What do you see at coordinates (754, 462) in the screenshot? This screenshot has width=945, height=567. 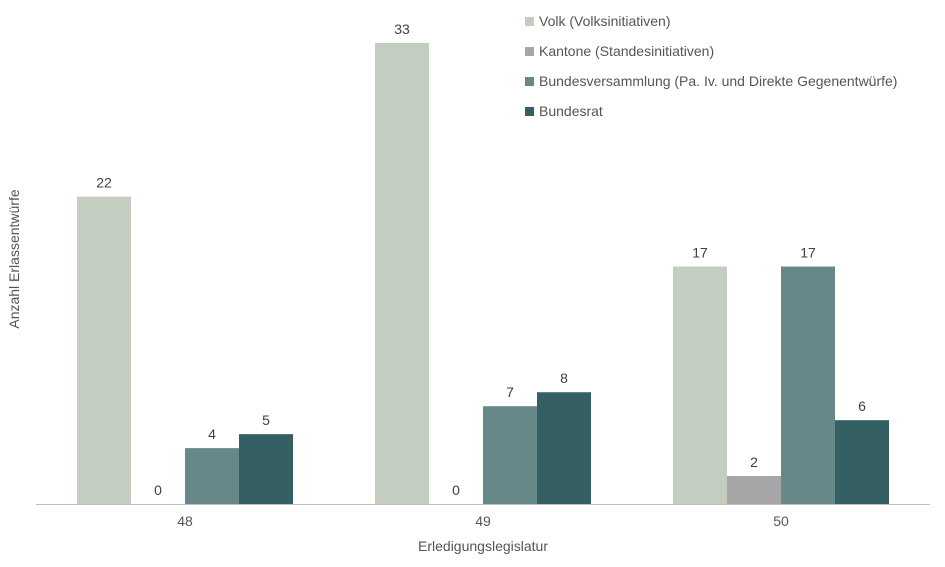 I see `data-label-50-series-2: 2` at bounding box center [754, 462].